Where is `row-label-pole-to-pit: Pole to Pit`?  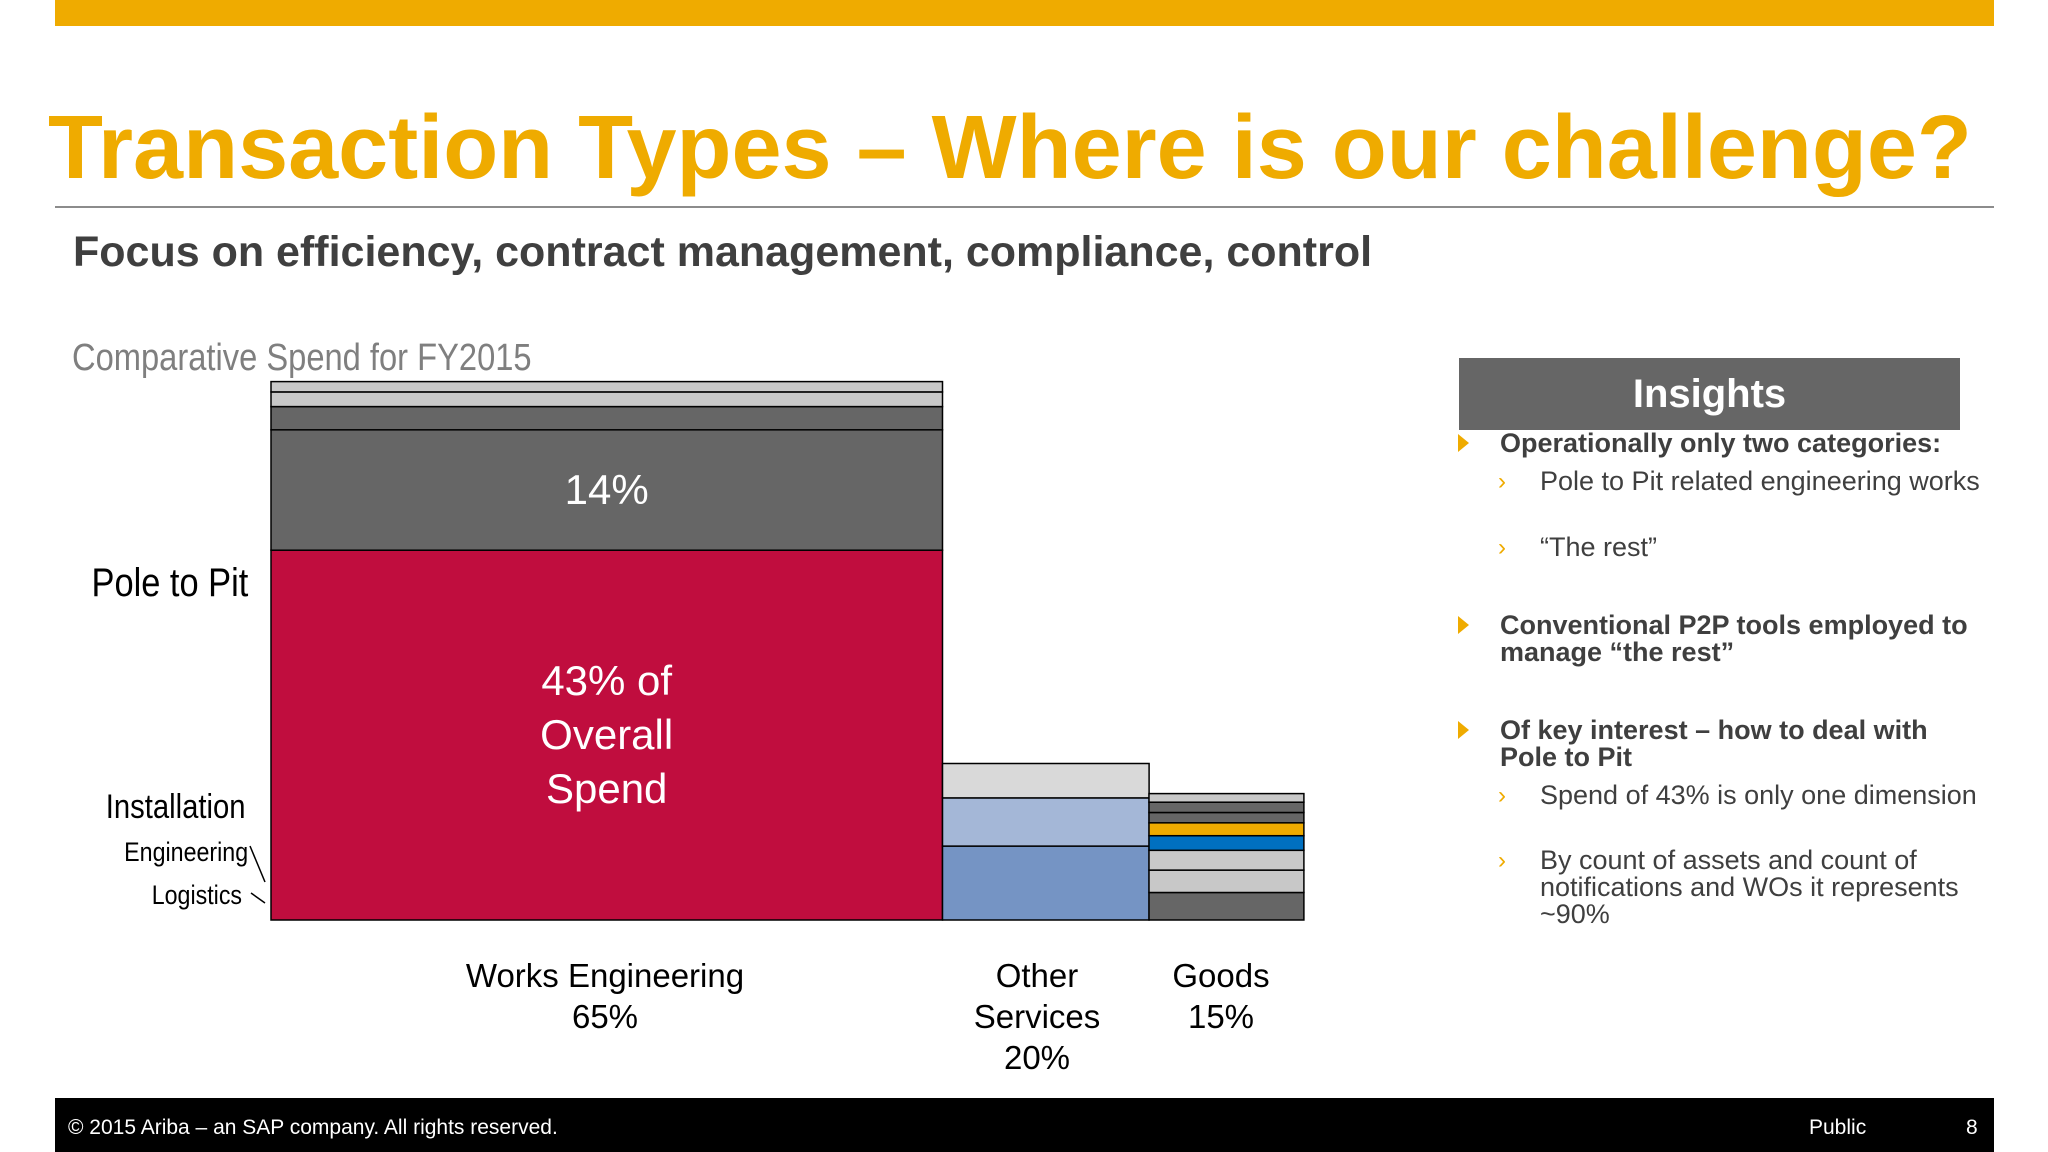
row-label-pole-to-pit: Pole to Pit is located at coordinates (169, 583).